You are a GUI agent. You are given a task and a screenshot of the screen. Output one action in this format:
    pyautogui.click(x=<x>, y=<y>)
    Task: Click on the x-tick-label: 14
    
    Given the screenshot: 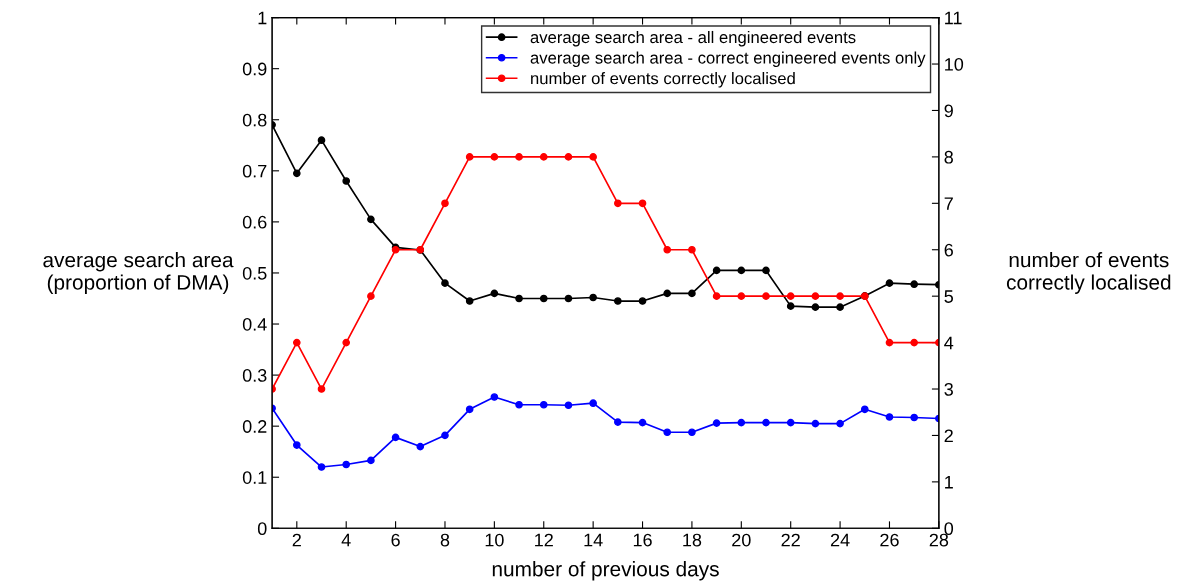 What is the action you would take?
    pyautogui.click(x=593, y=540)
    